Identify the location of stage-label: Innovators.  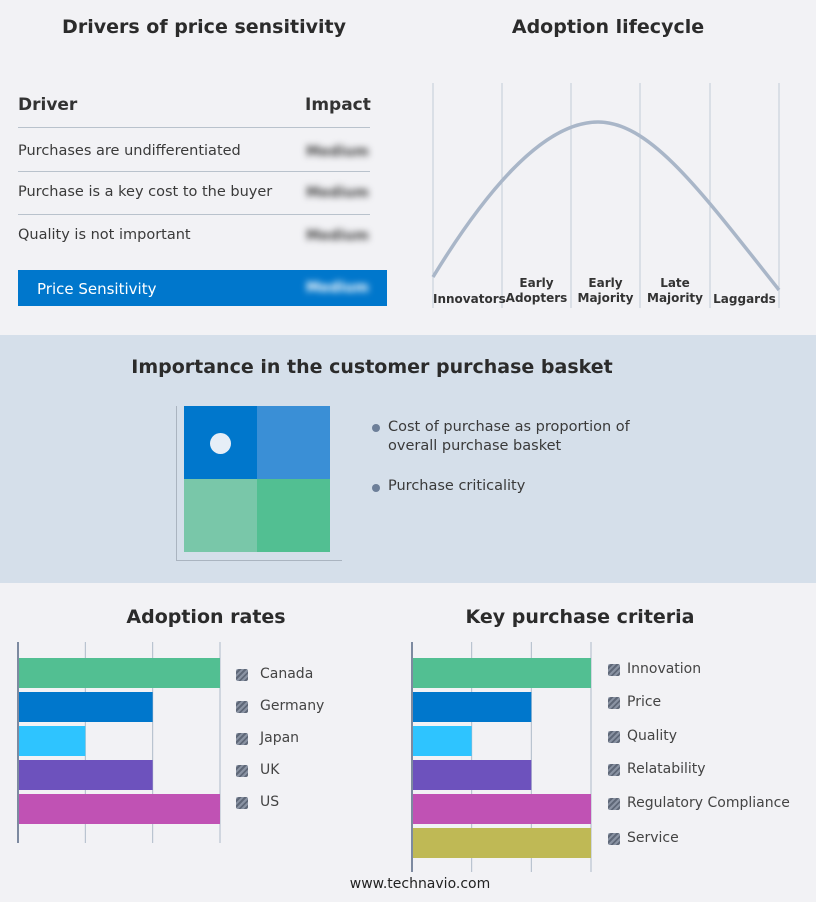
(469, 299).